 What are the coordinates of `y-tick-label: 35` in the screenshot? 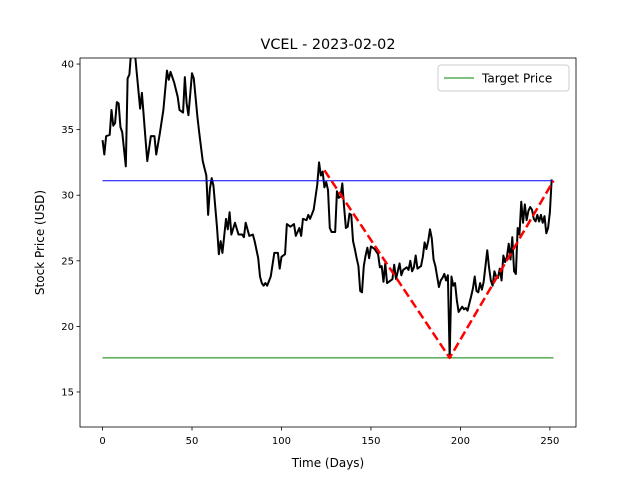 It's located at (67, 130).